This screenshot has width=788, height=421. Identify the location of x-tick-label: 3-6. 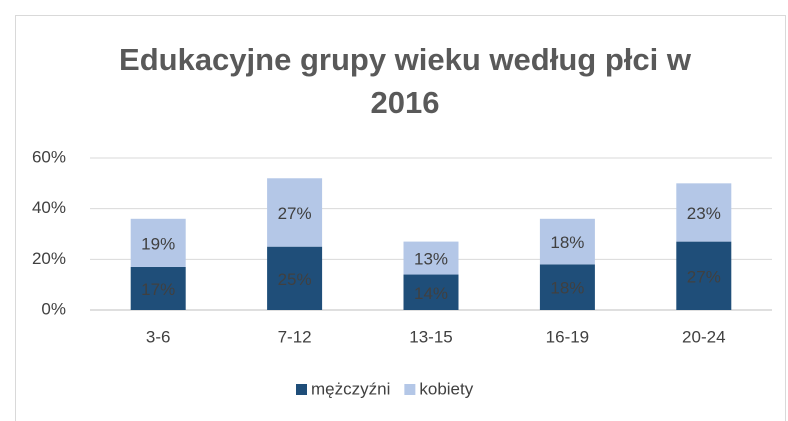
(158, 336).